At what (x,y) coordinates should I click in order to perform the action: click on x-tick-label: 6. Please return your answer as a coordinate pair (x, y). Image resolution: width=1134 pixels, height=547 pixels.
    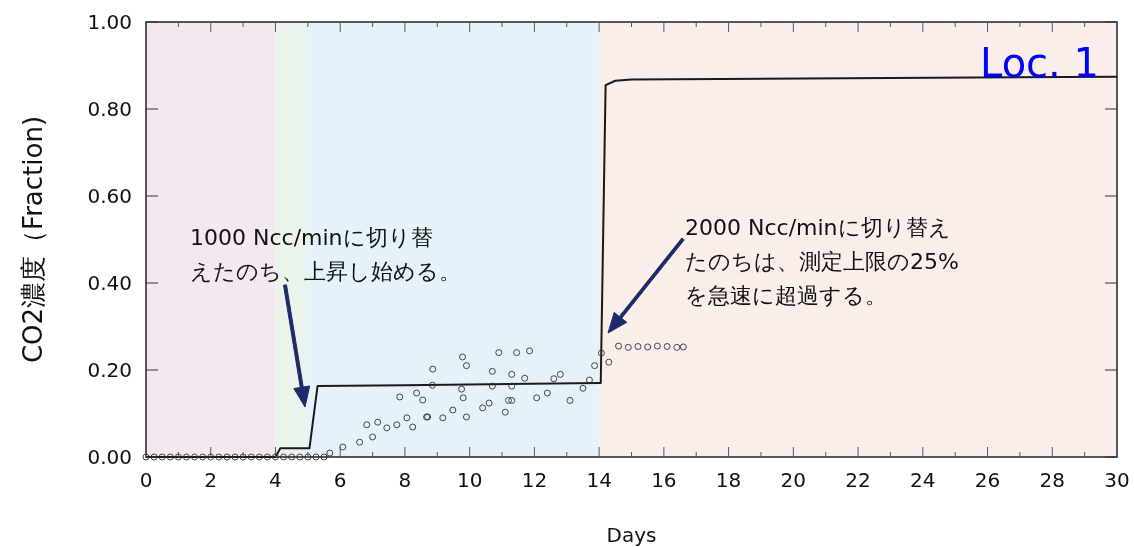
    Looking at the image, I should click on (340, 480).